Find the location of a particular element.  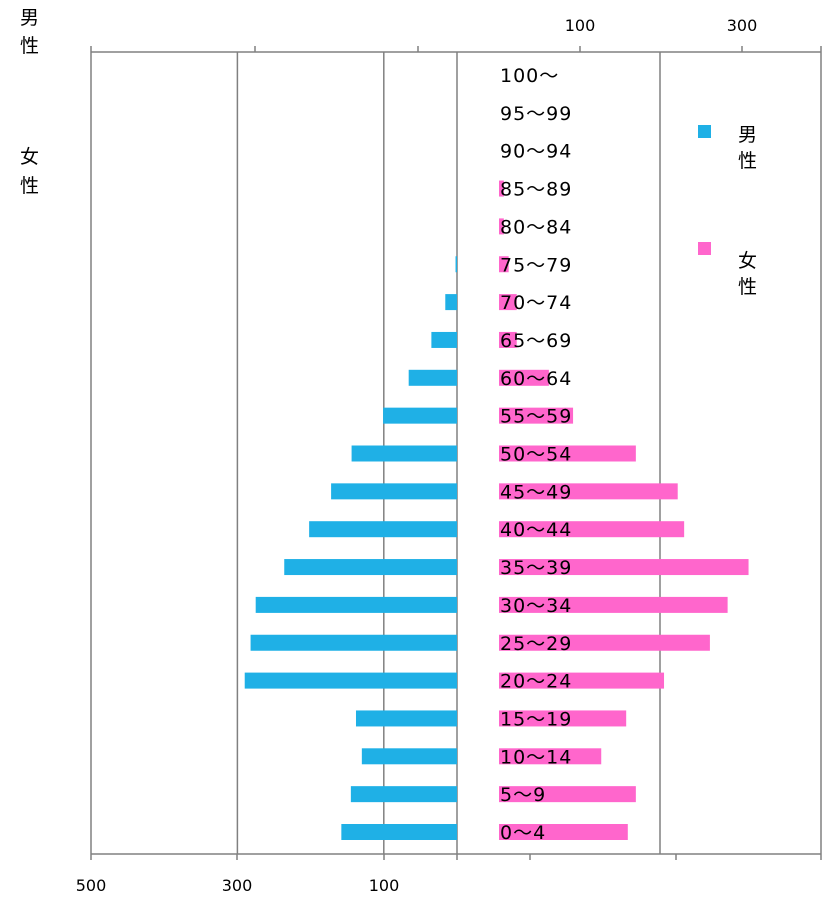

age-group-label: 75～79 is located at coordinates (536, 265).